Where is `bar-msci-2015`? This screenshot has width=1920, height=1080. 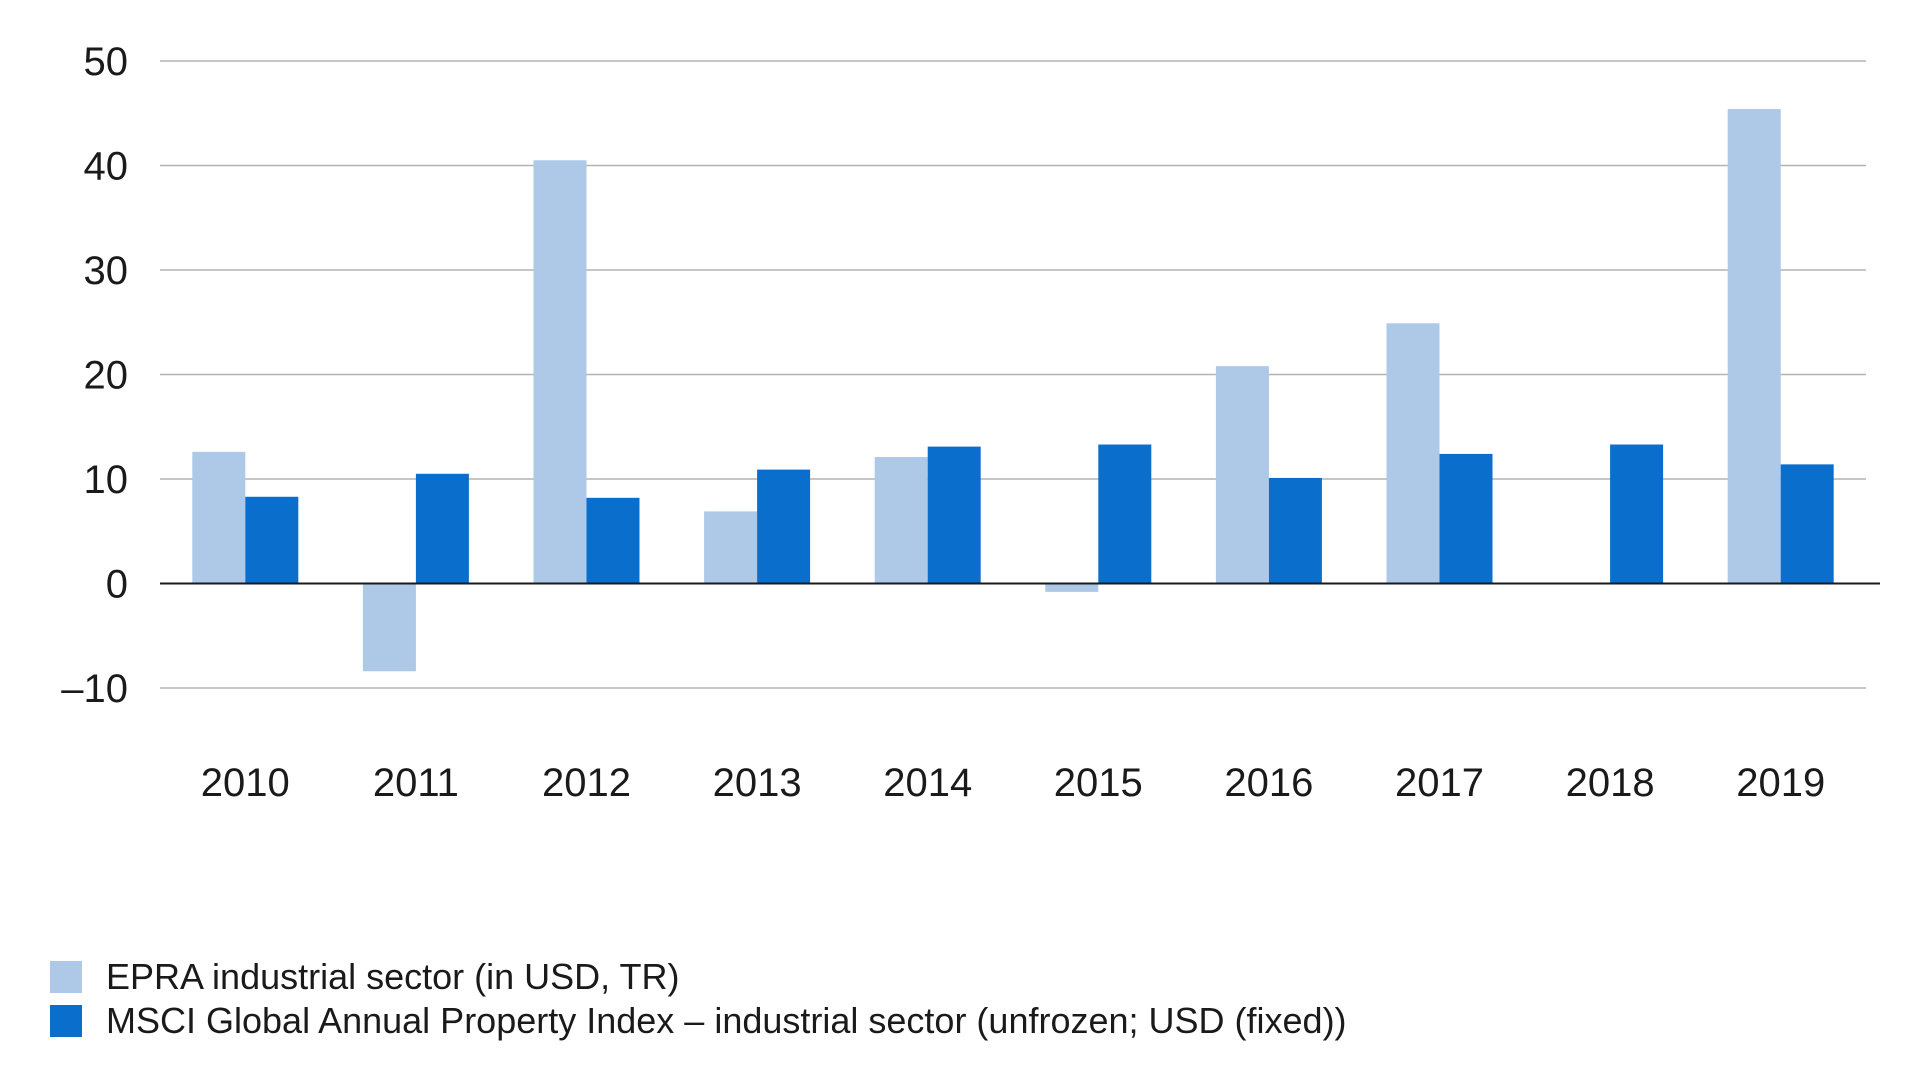
bar-msci-2015 is located at coordinates (1125, 514).